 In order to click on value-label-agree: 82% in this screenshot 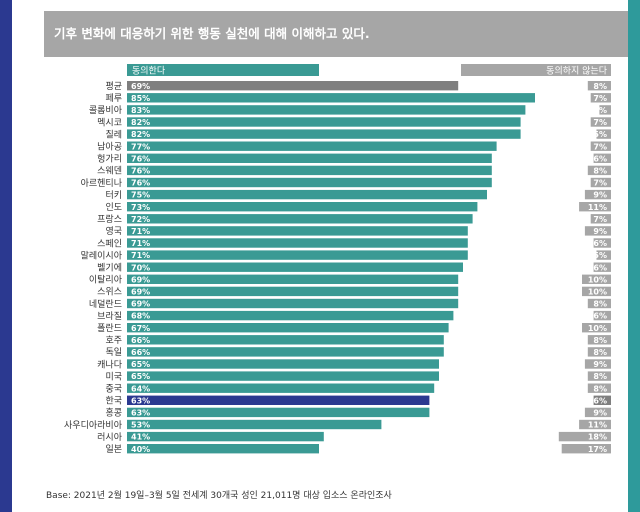, I will do `click(140, 134)`.